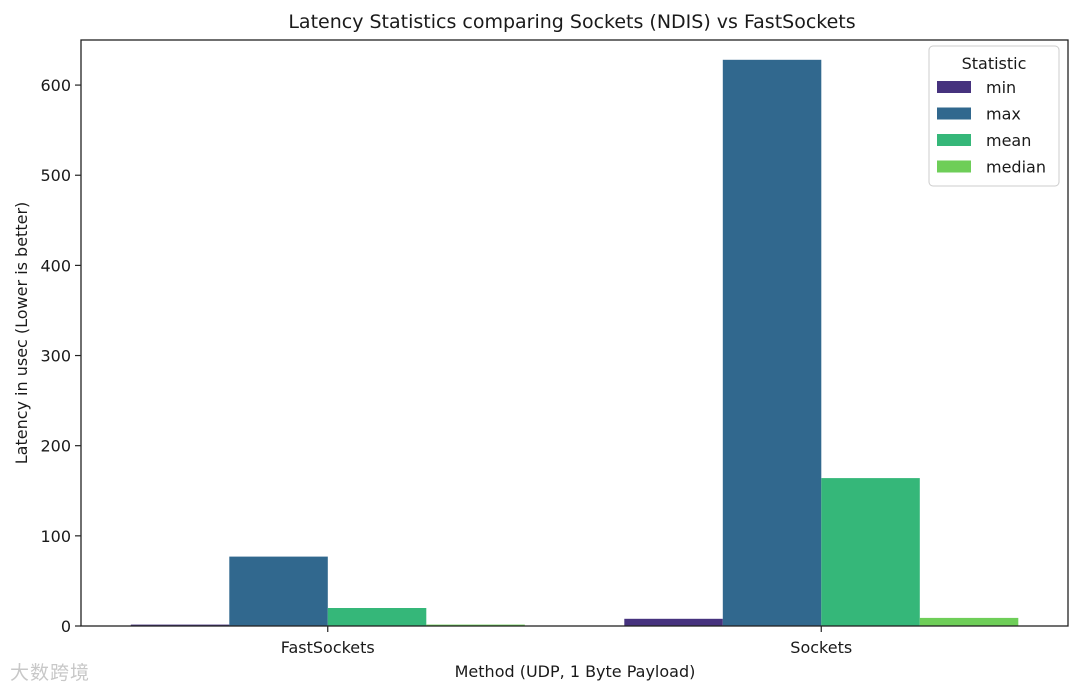  Describe the element at coordinates (954, 87) in the screenshot. I see `legend-swatch-min` at that location.